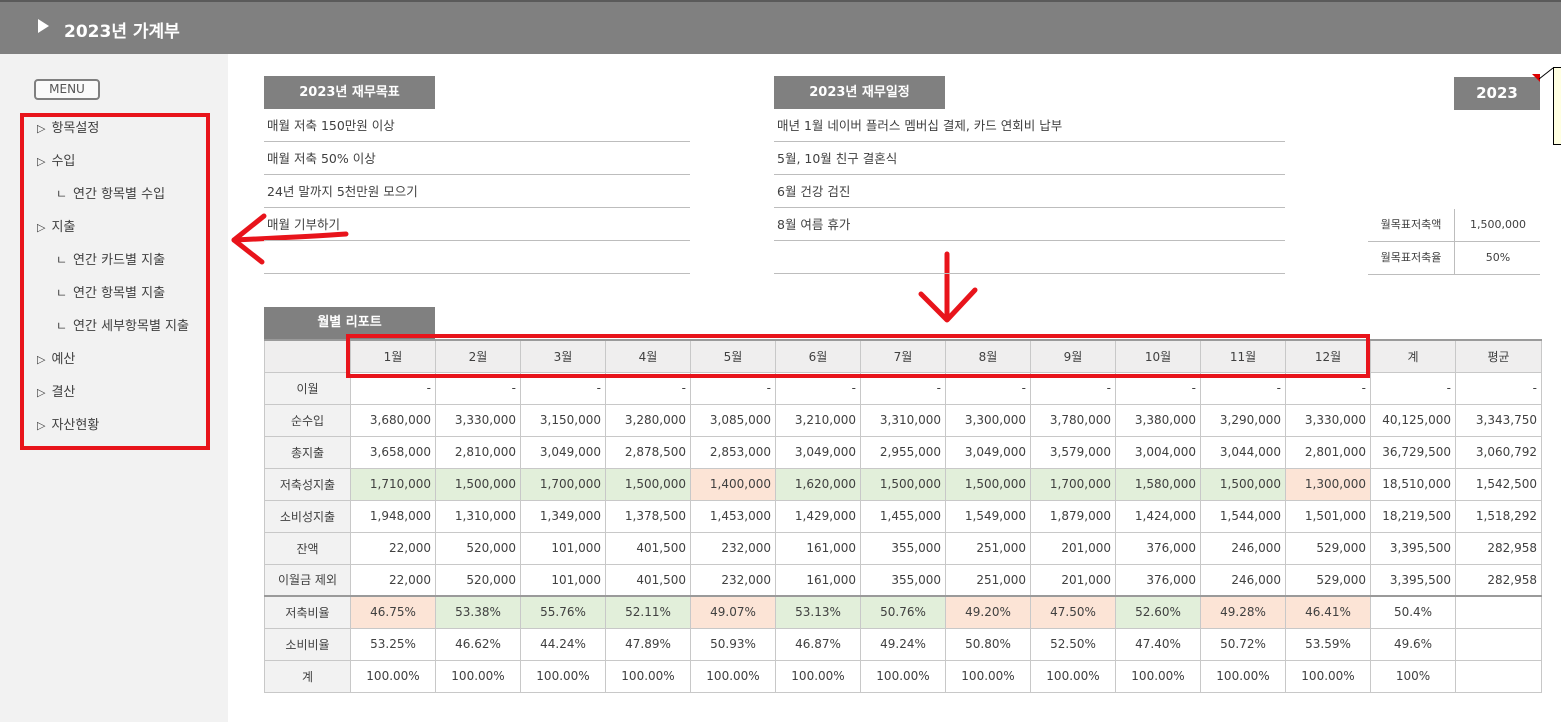 The image size is (1561, 722). Describe the element at coordinates (477, 257) in the screenshot. I see `goal-item` at that location.